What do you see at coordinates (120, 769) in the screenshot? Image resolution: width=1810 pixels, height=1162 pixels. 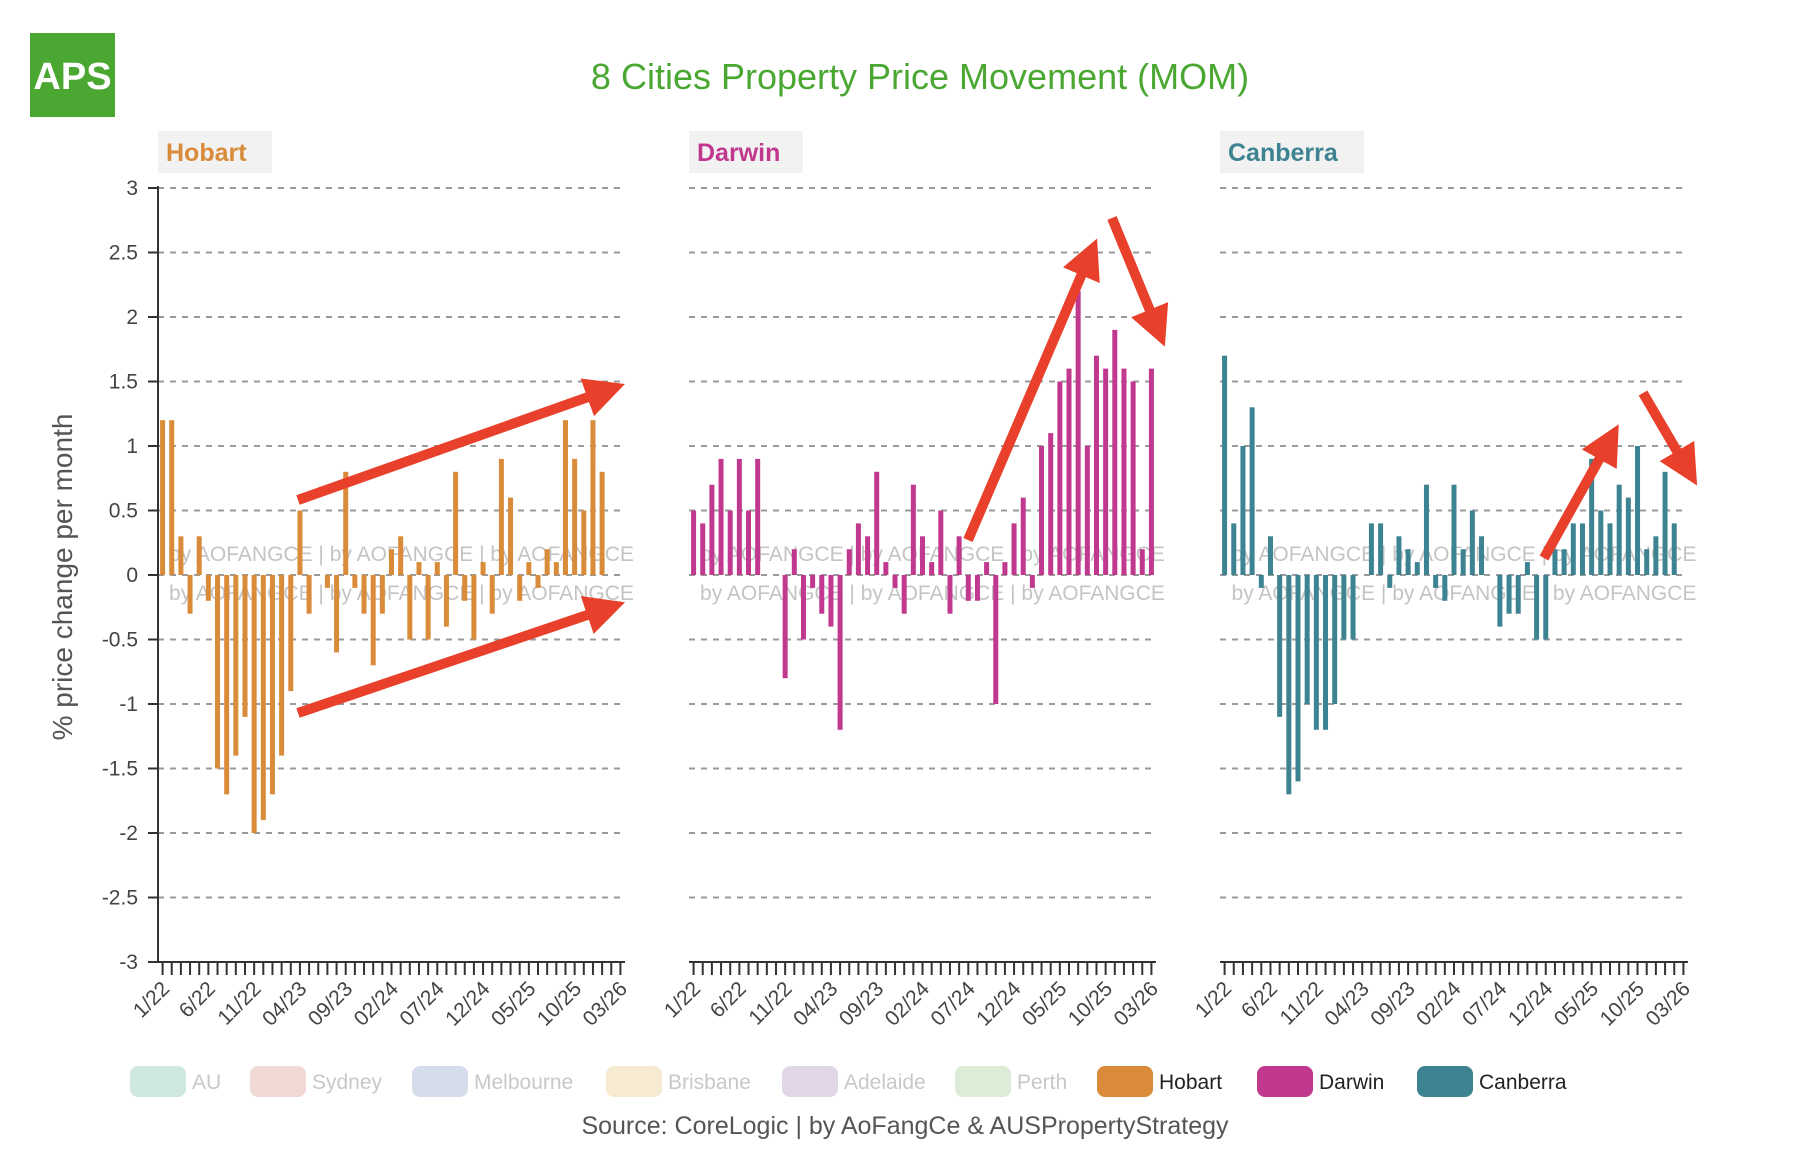 I see `y-tick-label: -1.5` at bounding box center [120, 769].